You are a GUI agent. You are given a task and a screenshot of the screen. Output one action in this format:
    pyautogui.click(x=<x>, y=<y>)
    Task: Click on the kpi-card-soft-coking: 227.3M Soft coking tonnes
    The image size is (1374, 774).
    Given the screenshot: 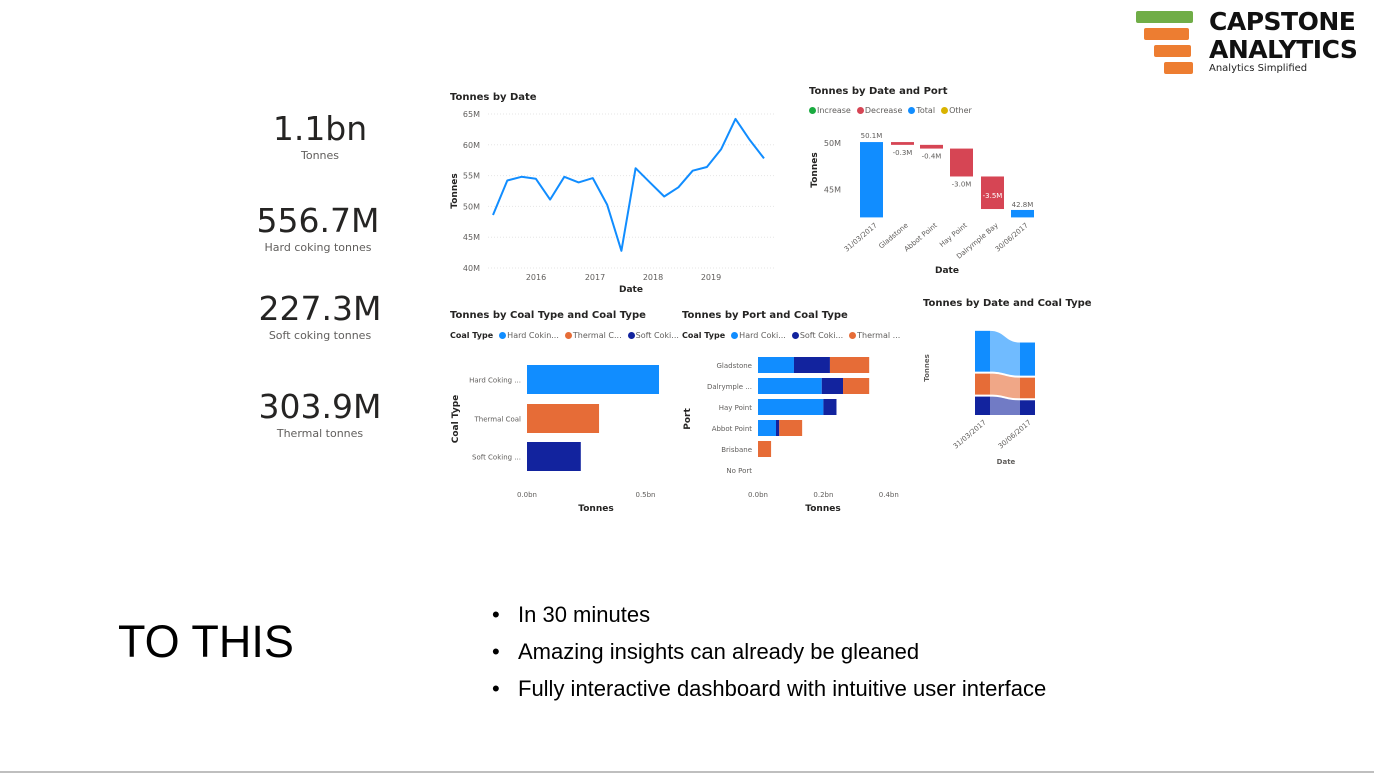 What is the action you would take?
    pyautogui.click(x=320, y=316)
    